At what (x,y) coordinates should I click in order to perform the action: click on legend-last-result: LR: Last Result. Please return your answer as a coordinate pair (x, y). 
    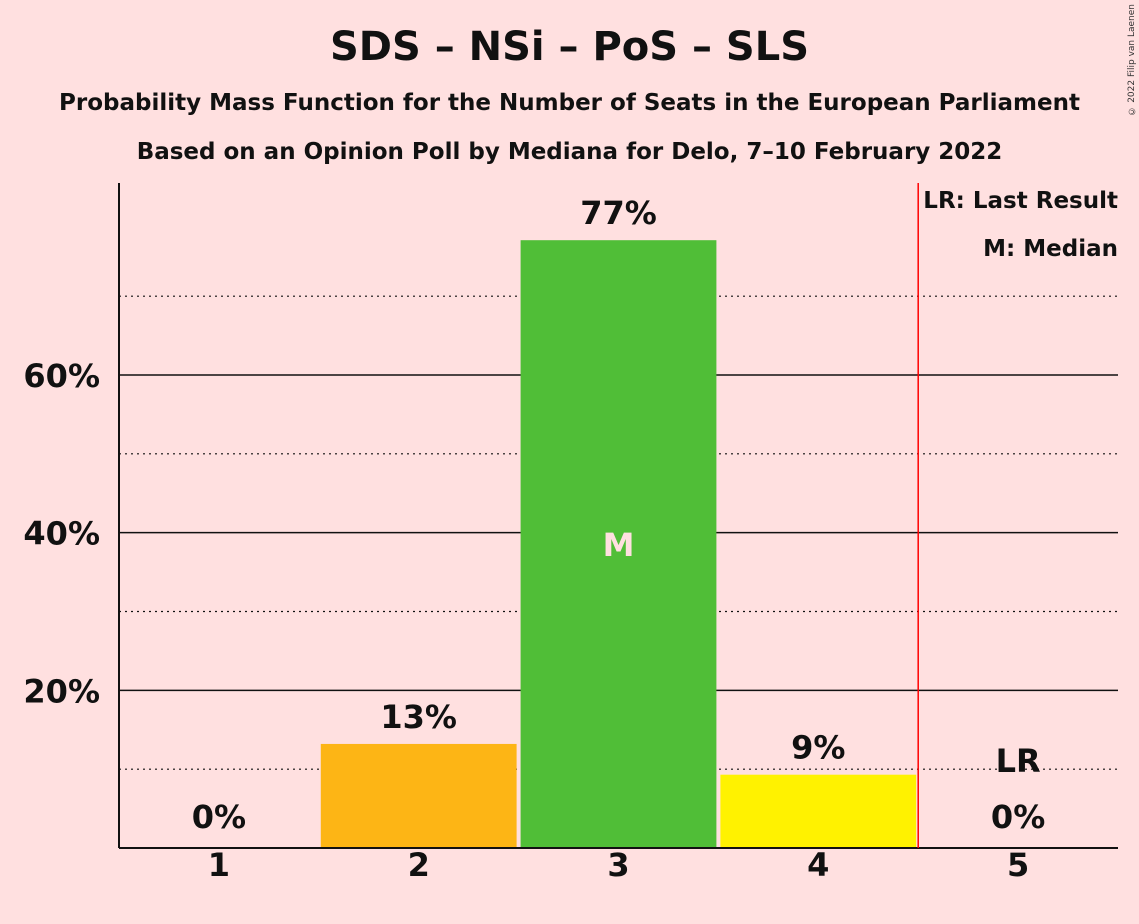
    Looking at the image, I should click on (1020, 201).